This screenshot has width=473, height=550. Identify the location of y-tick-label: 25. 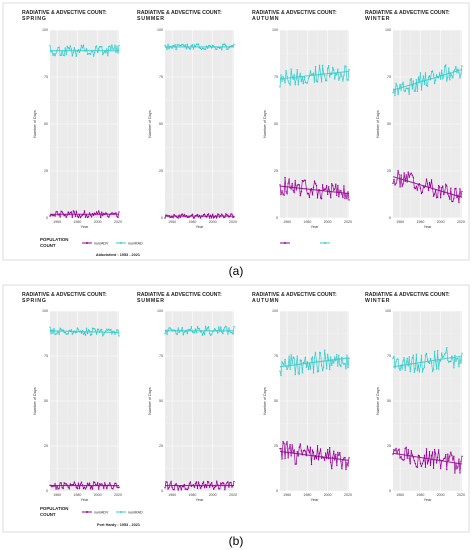
(276, 171).